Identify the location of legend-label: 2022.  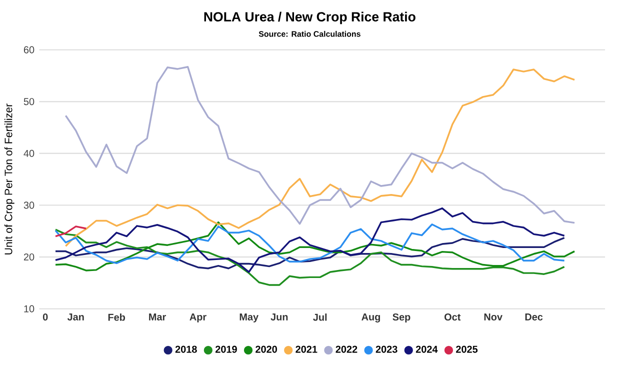
(347, 350).